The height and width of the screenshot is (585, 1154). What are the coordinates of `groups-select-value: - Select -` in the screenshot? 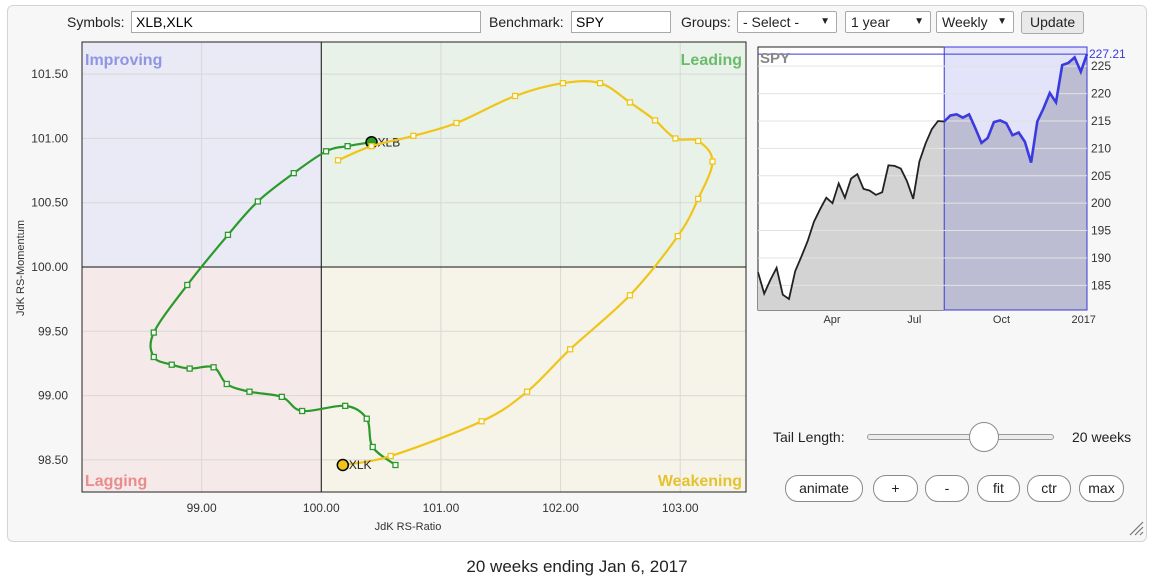 It's located at (771, 22).